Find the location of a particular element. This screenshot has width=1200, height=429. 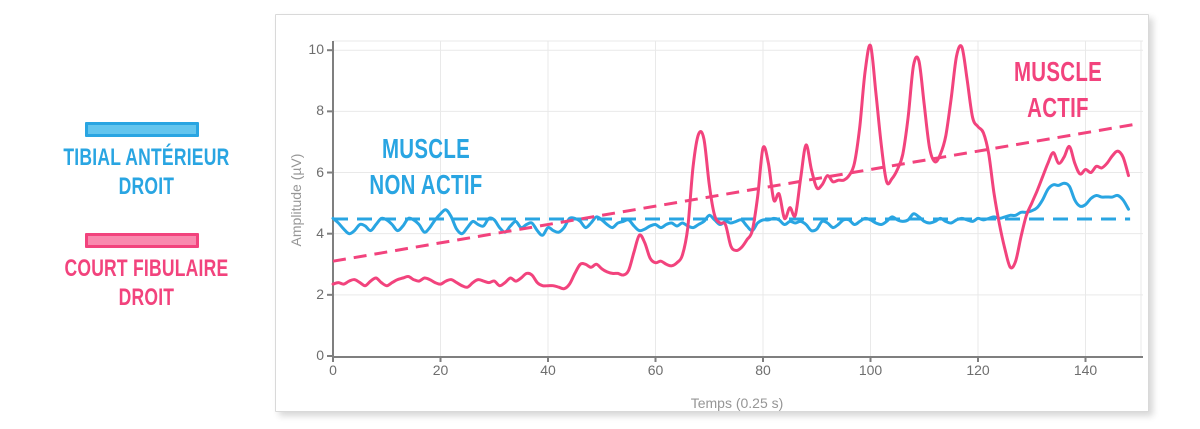

x-tick-label: 140 is located at coordinates (1085, 370).